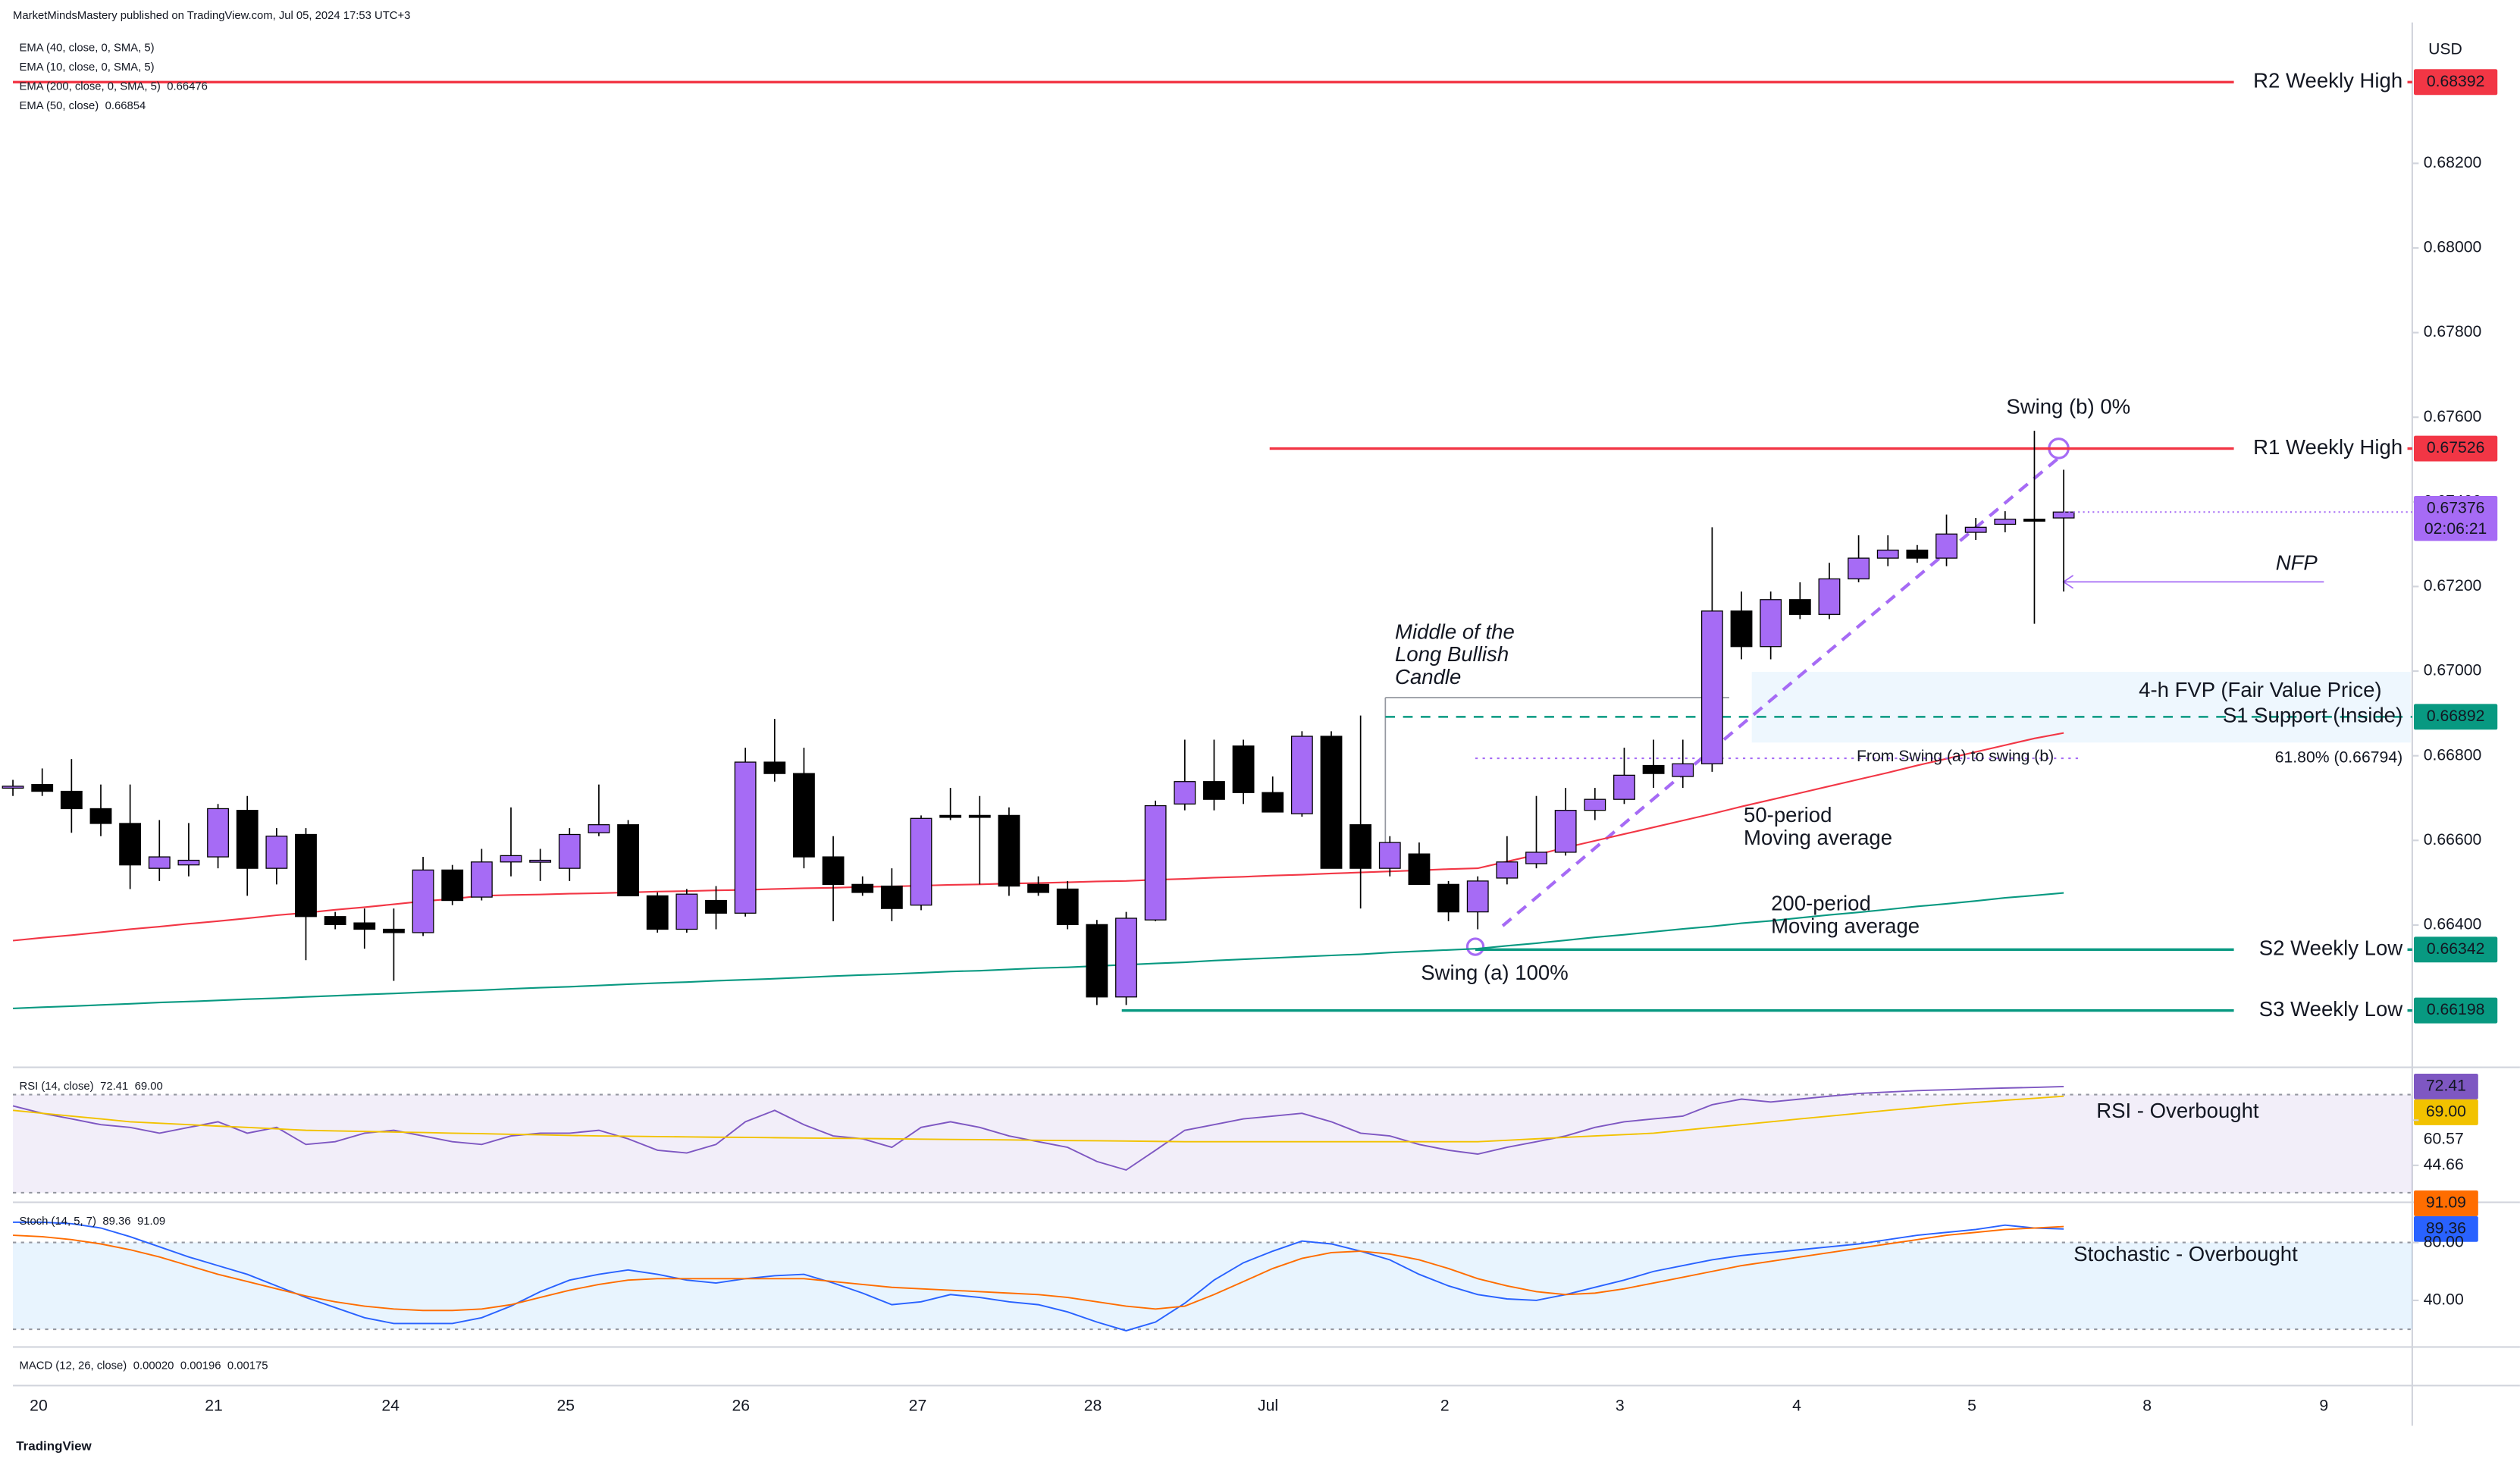  I want to click on x-tick-label: 26, so click(741, 1405).